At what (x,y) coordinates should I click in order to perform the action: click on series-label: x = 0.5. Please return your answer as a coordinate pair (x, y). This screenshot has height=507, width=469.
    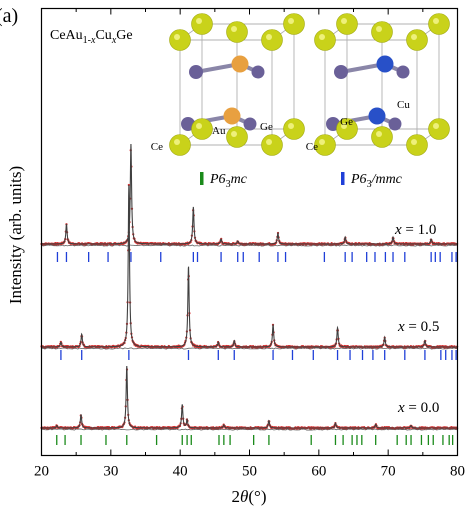
    Looking at the image, I should click on (418, 327).